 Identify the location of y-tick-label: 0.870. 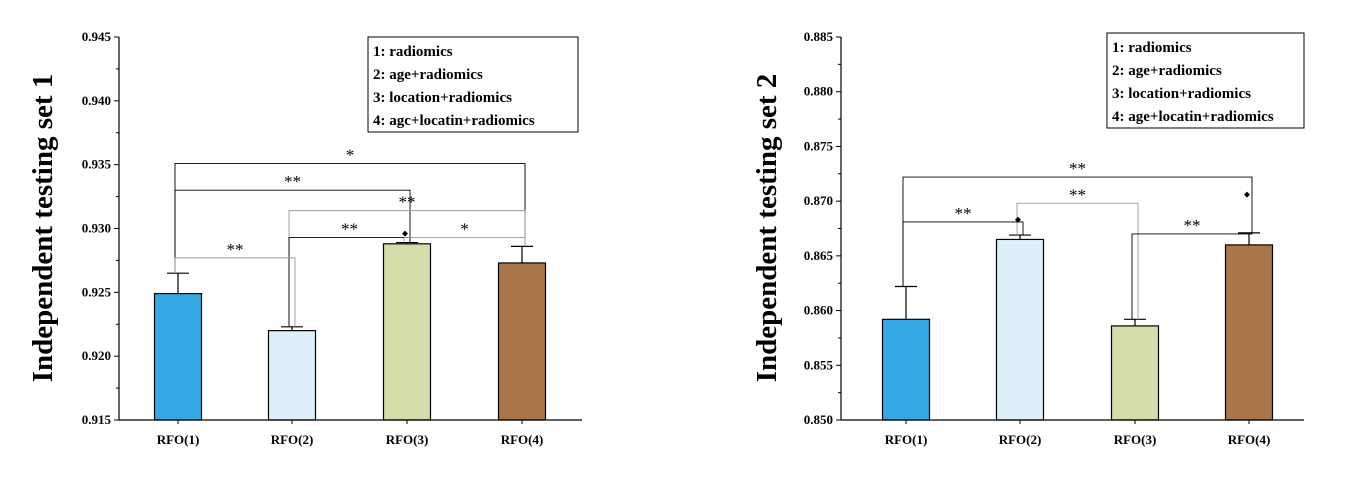
(818, 200).